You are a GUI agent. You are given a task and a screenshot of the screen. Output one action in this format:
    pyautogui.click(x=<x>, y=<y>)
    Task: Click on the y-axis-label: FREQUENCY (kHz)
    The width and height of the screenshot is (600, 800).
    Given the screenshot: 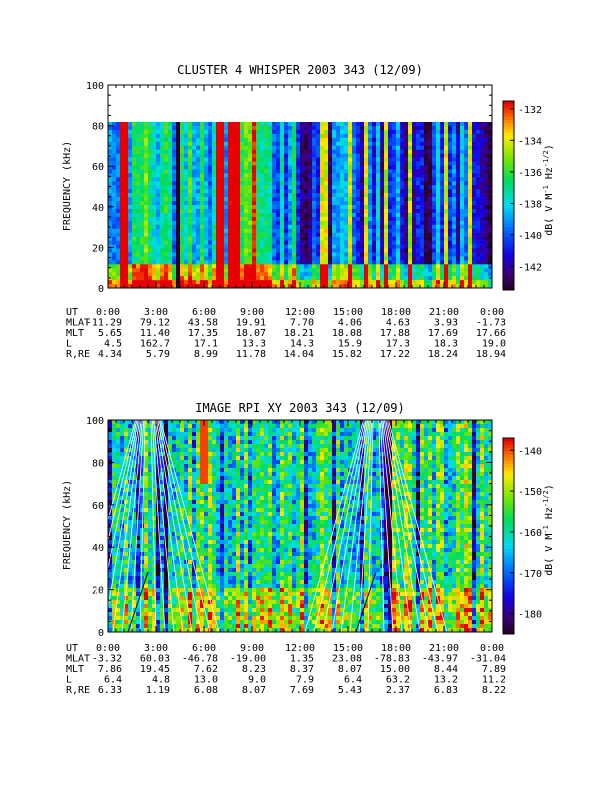 What is the action you would take?
    pyautogui.click(x=67, y=186)
    